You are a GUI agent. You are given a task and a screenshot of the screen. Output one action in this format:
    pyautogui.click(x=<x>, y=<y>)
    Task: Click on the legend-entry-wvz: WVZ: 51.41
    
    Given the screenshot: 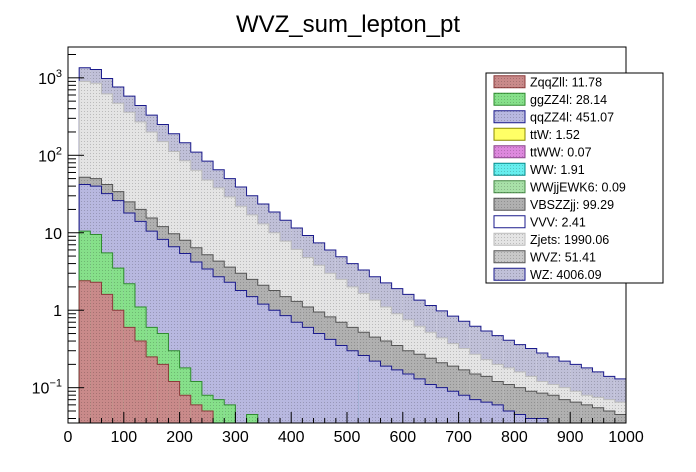 What is the action you would take?
    pyautogui.click(x=544, y=257)
    